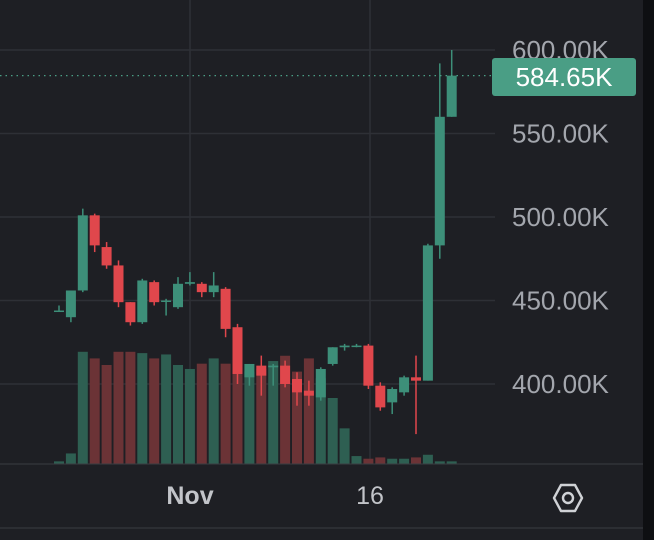  I want to click on last-price-badge: 584.65K, so click(564, 77).